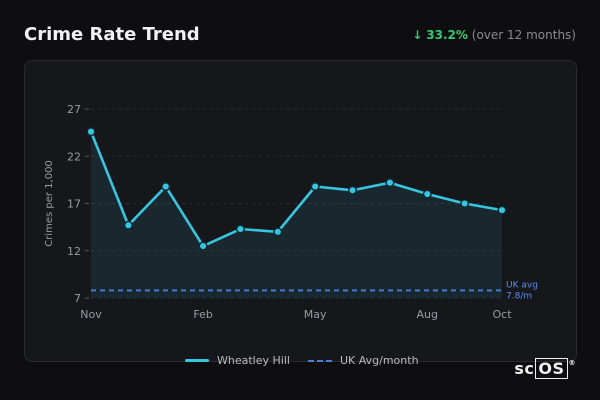 The width and height of the screenshot is (600, 400). I want to click on y-tick-label: 17, so click(74, 204).